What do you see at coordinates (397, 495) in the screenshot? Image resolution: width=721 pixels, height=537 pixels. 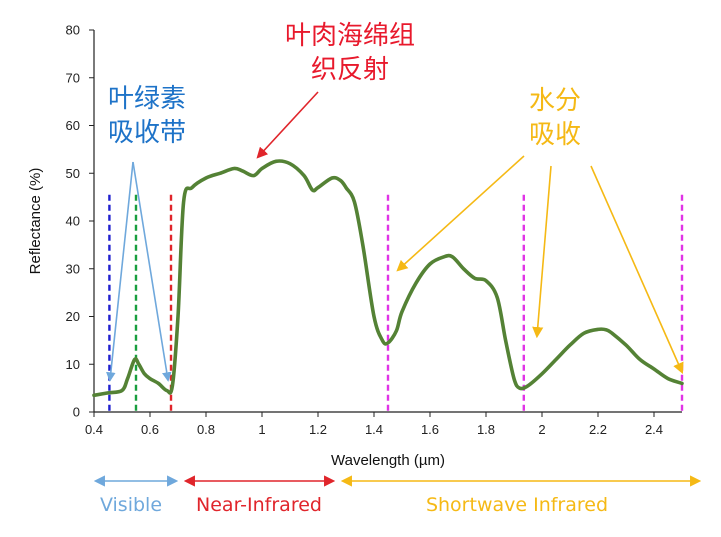 I see `spectral-regions: Visible Near-Infrared Shortwave Infrared` at bounding box center [397, 495].